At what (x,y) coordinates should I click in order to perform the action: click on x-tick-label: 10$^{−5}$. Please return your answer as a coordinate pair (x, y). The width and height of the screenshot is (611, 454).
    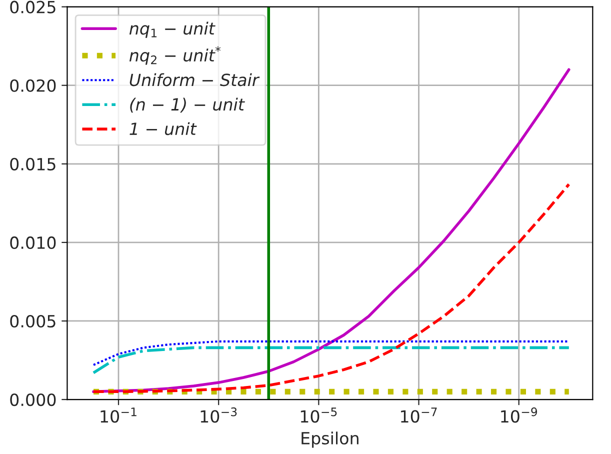
    Looking at the image, I should click on (318, 415).